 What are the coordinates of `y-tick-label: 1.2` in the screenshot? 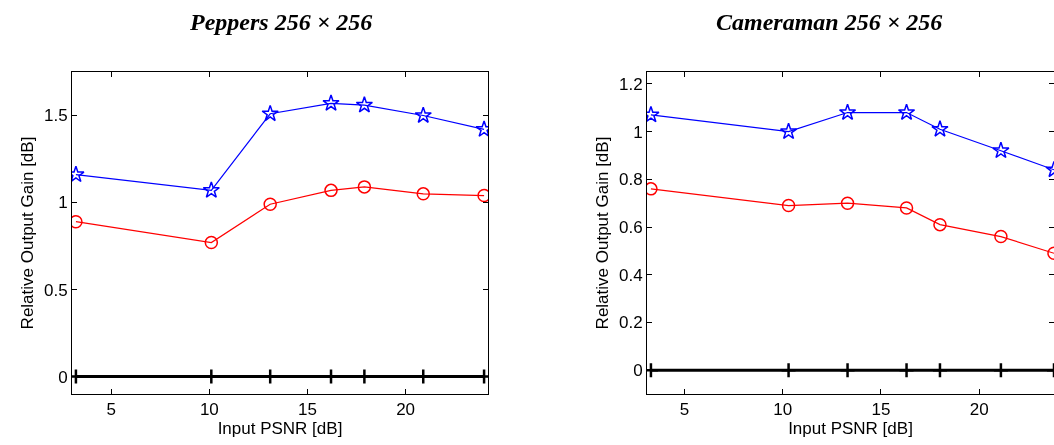 It's located at (630, 84).